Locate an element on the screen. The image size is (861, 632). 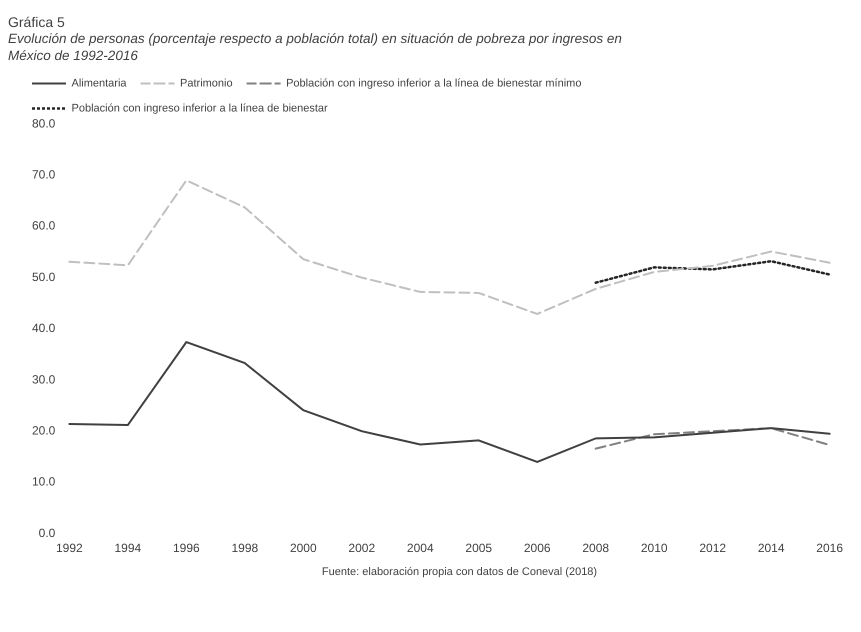
x-tick-label: 2008 is located at coordinates (596, 548).